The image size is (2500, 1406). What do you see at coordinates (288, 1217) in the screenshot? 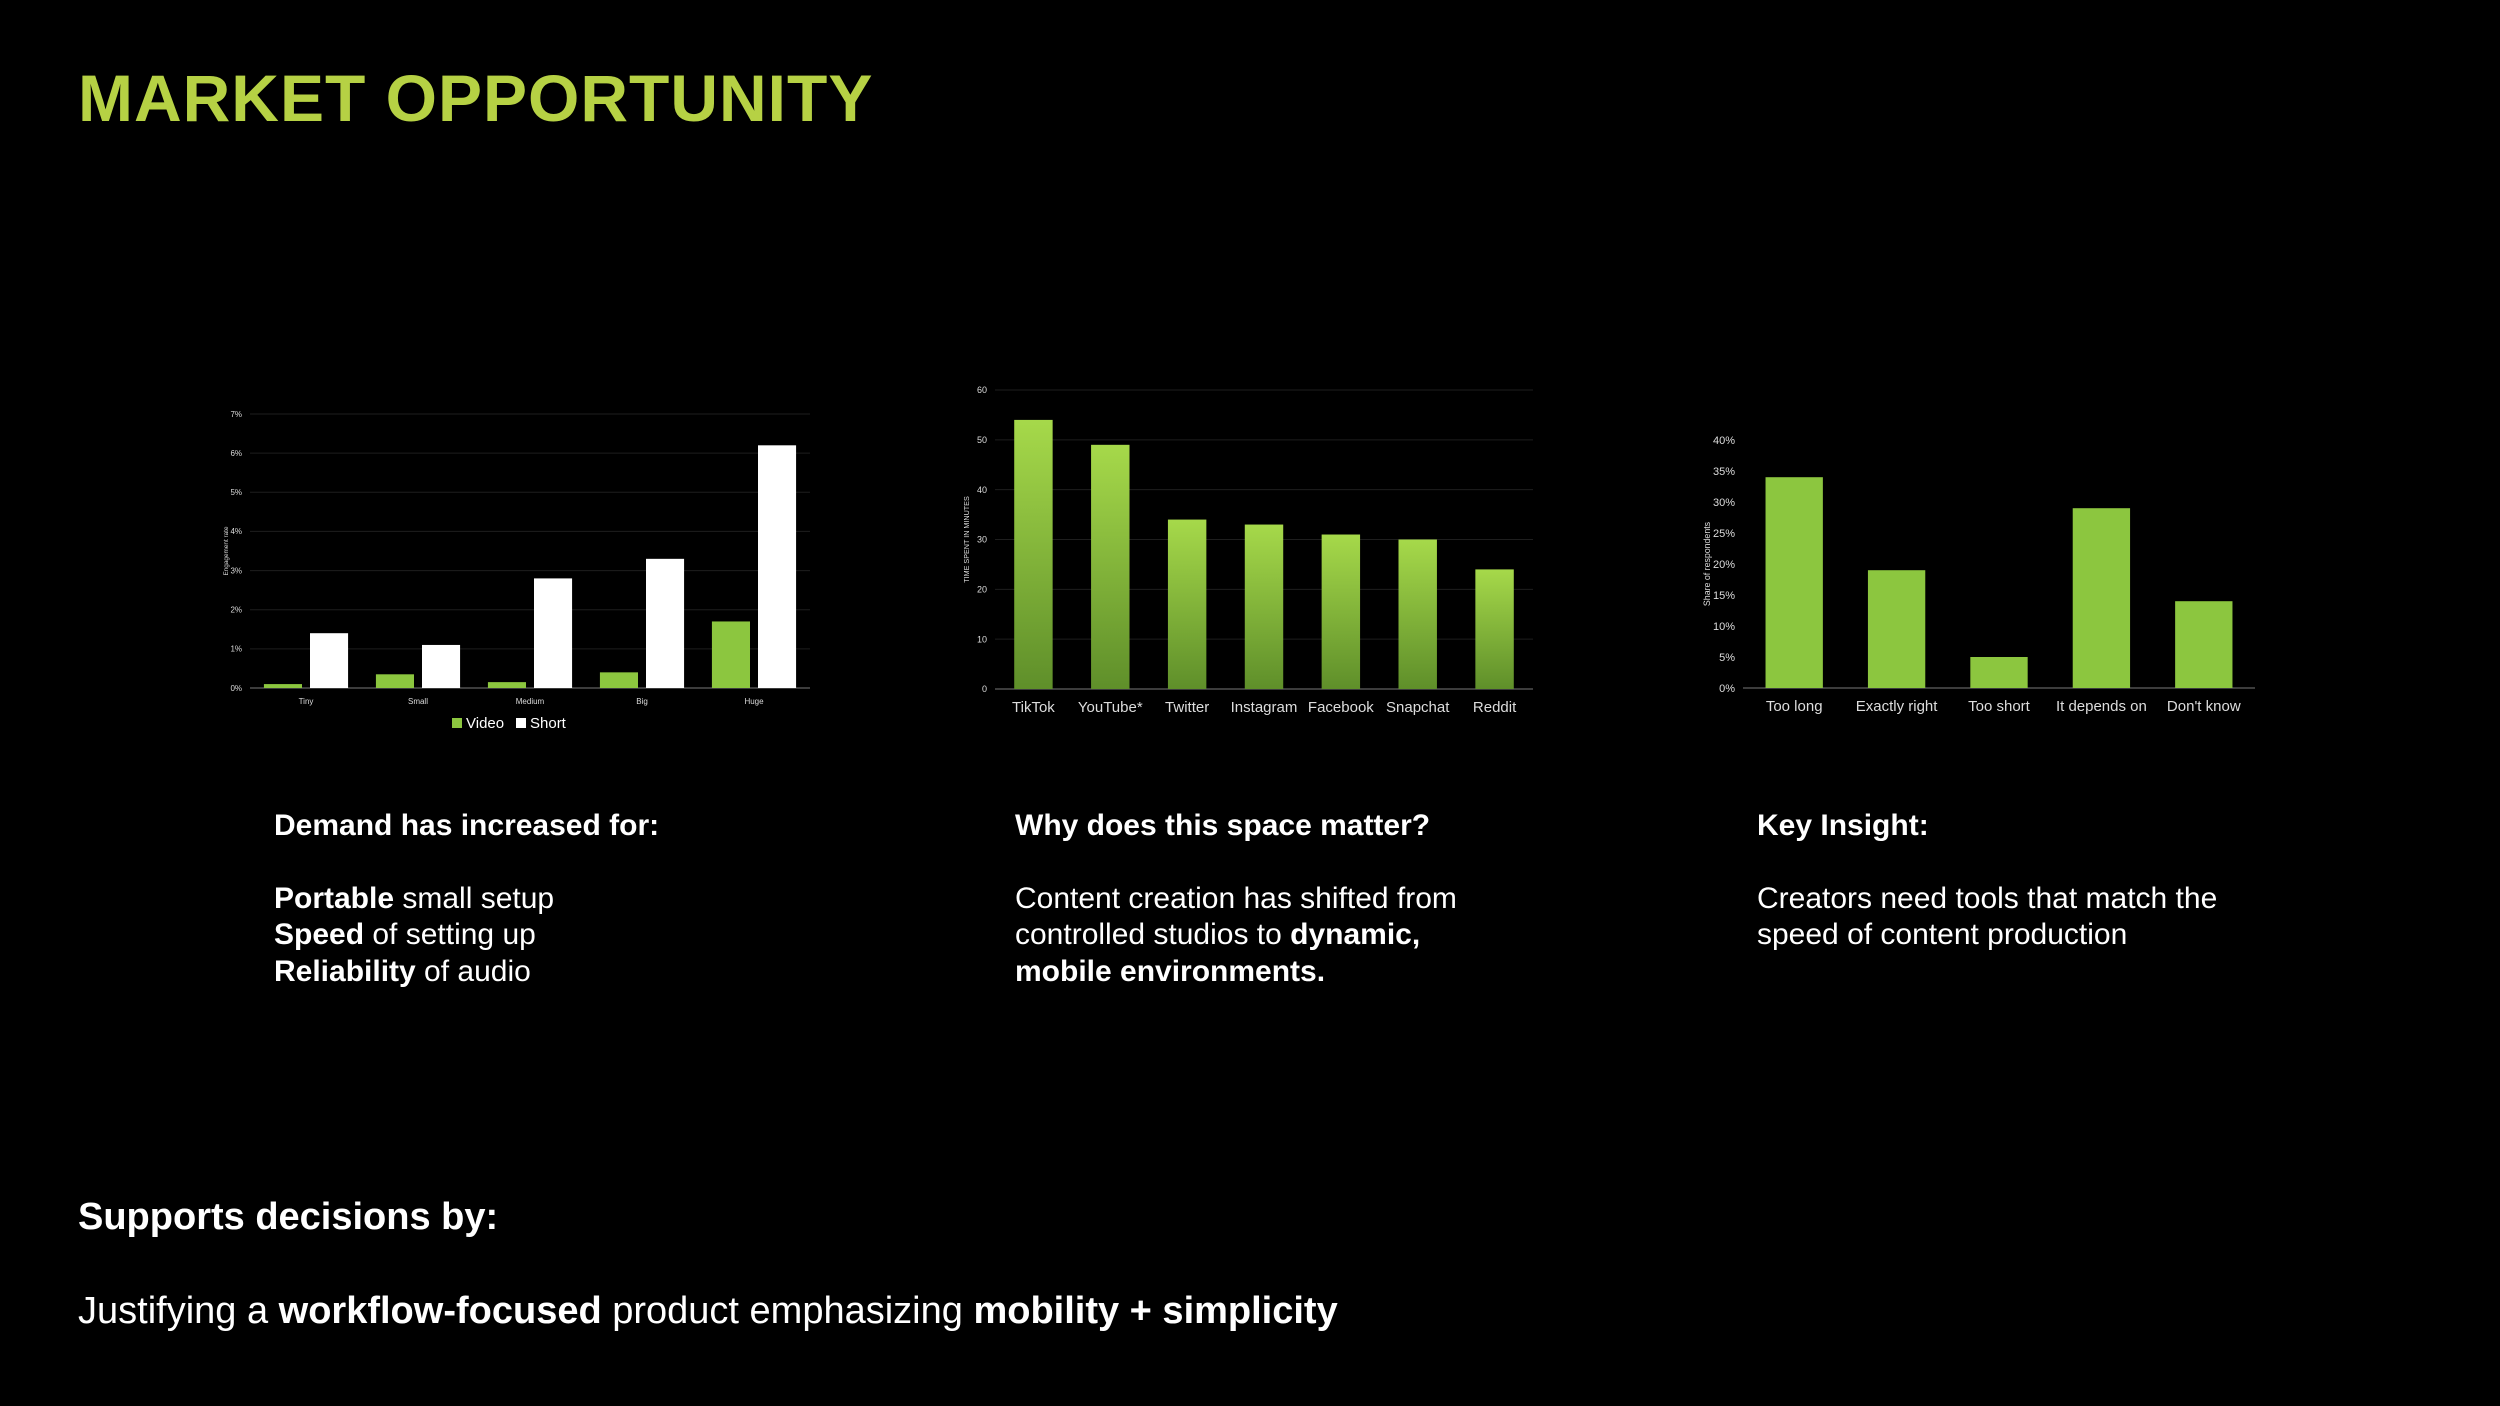
I see `supports-heading: Supports decisions by:` at bounding box center [288, 1217].